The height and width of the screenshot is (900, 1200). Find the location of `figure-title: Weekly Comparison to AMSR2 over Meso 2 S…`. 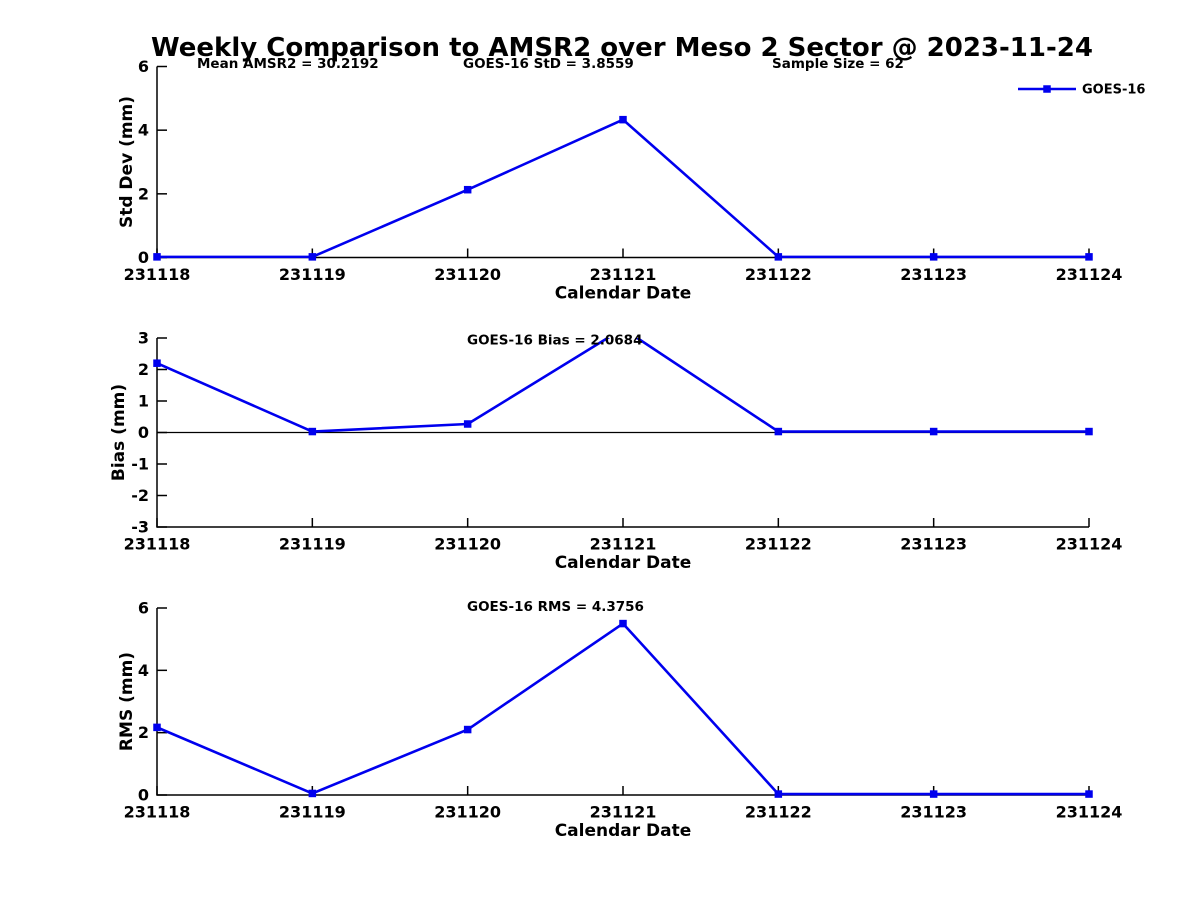

figure-title: Weekly Comparison to AMSR2 over Meso 2 S… is located at coordinates (622, 48).